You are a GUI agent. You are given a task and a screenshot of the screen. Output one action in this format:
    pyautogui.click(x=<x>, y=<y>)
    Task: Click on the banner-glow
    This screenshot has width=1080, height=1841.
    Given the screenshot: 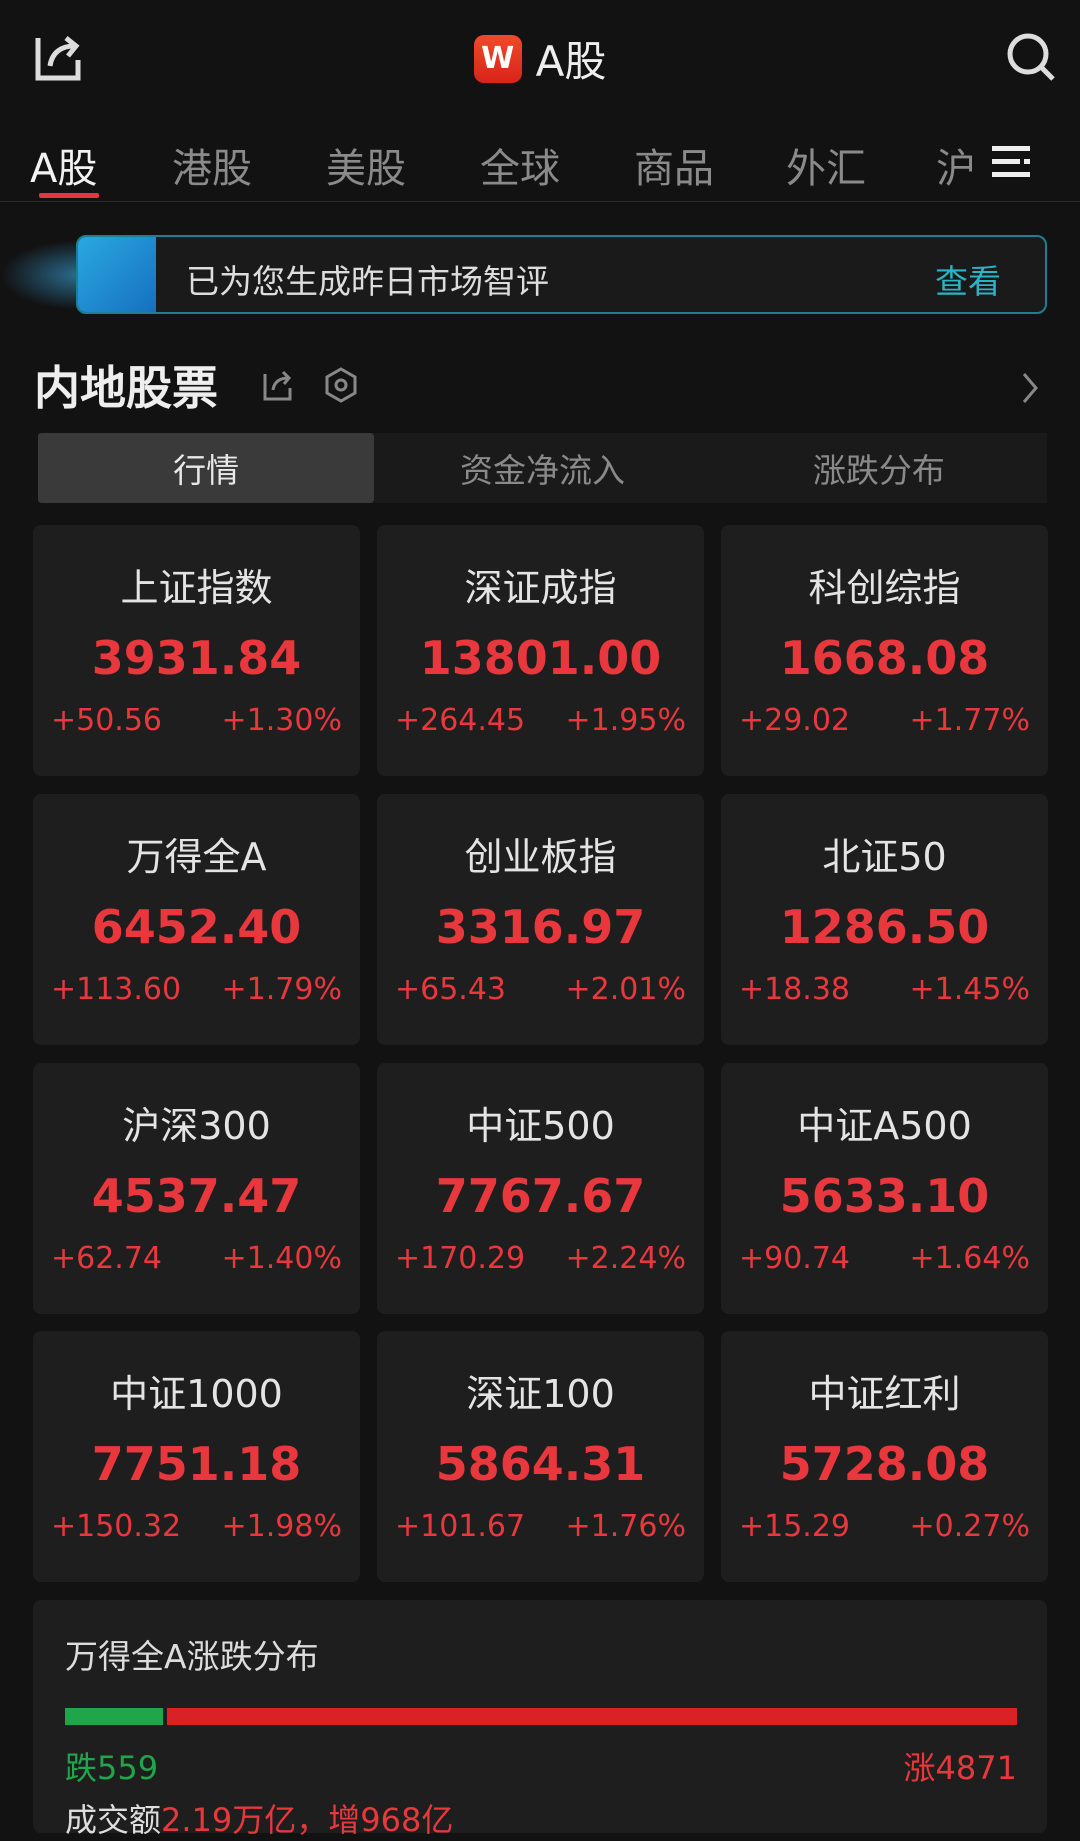 What is the action you would take?
    pyautogui.click(x=40, y=275)
    